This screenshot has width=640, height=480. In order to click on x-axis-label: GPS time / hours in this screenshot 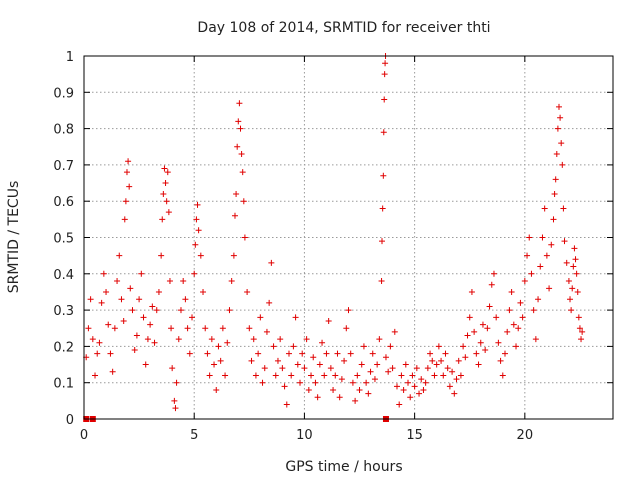, I will do `click(343, 467)`.